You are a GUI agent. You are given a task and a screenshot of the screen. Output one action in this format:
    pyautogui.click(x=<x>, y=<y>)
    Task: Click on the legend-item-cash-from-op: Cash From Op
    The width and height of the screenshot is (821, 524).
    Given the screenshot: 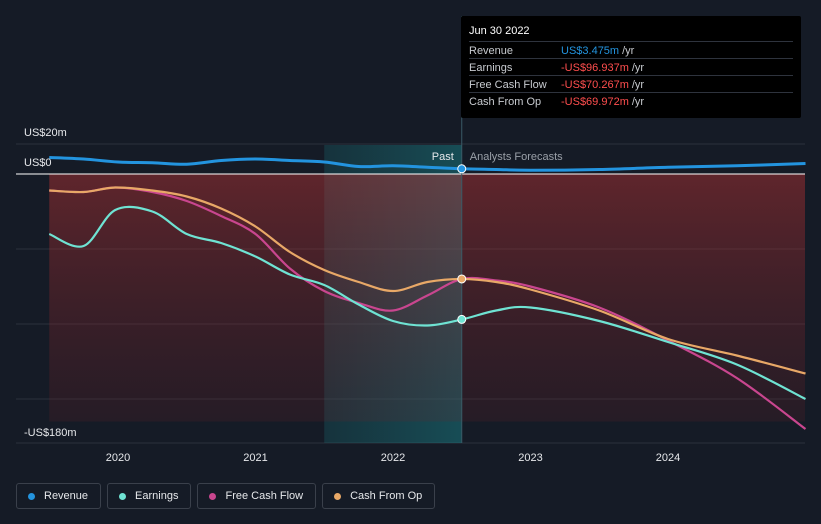 What is the action you would take?
    pyautogui.click(x=379, y=496)
    